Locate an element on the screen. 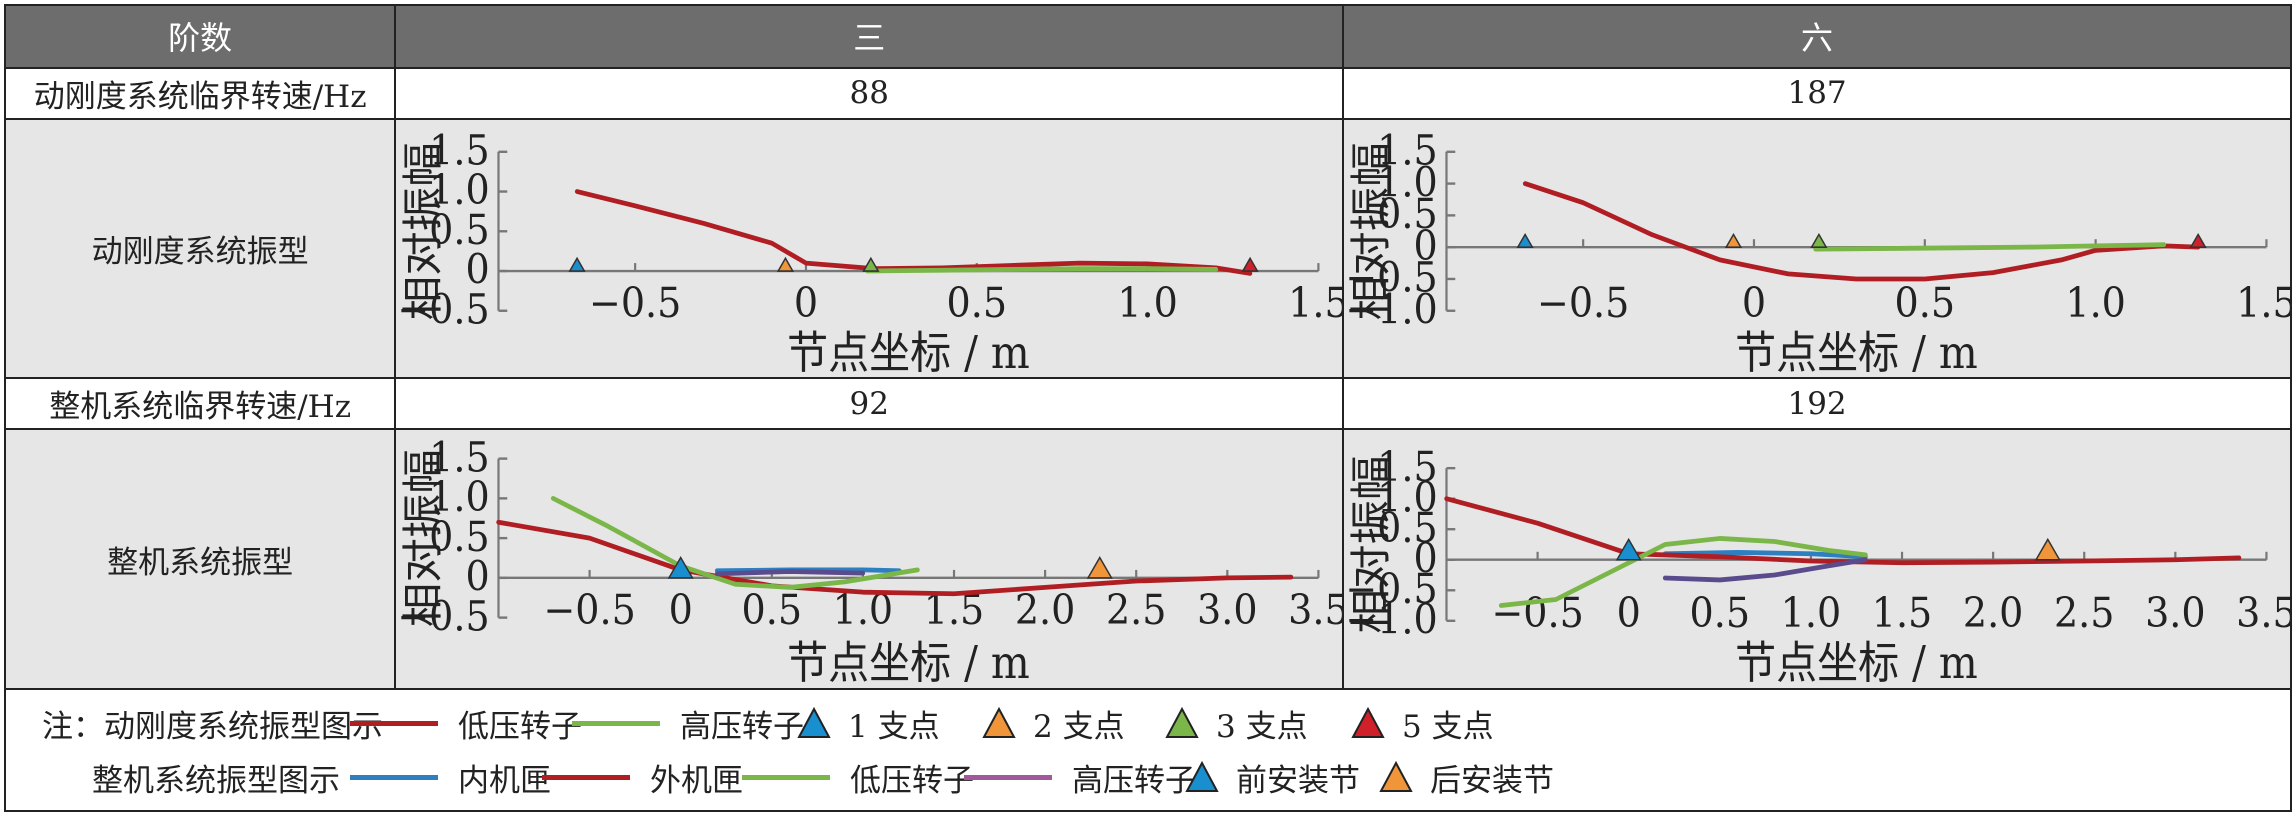  legend-row-dynamic: 注：动刚度系统振型图示 低压转子 高压转子 1 支点 2 支点 3 支点 5 支点 is located at coordinates (1148, 723).